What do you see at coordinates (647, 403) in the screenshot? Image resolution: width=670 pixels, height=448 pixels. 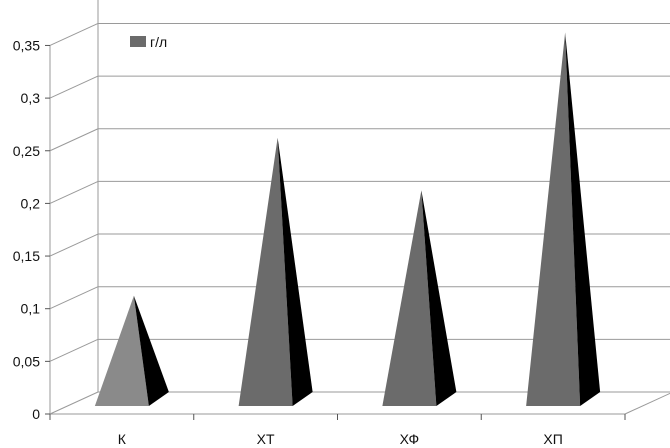 I see `floor-right-edge` at bounding box center [647, 403].